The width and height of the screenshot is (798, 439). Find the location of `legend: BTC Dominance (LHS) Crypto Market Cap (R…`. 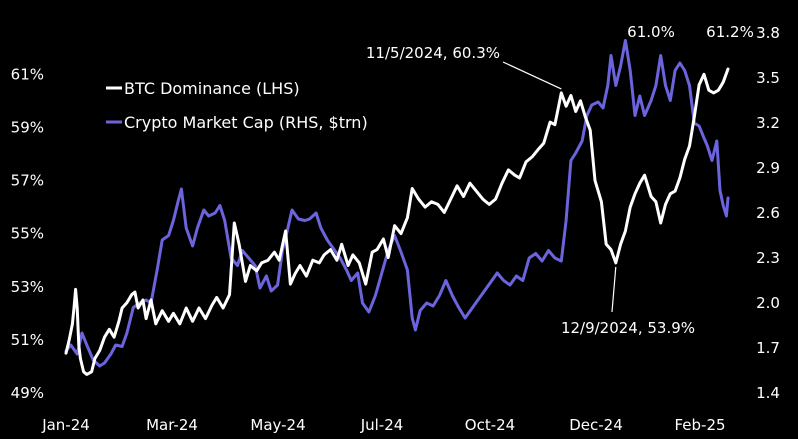

legend: BTC Dominance (LHS) Crypto Market Cap (R… is located at coordinates (237, 105).